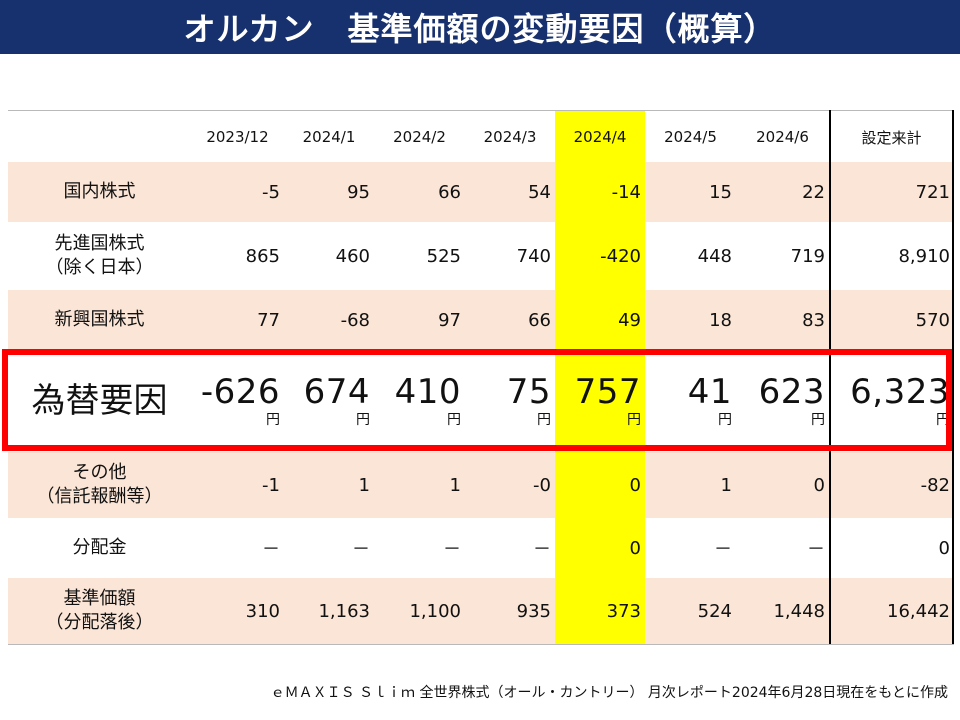 Image resolution: width=960 pixels, height=720 pixels. Describe the element at coordinates (336, 392) in the screenshot. I see `fx-value: 674` at that location.